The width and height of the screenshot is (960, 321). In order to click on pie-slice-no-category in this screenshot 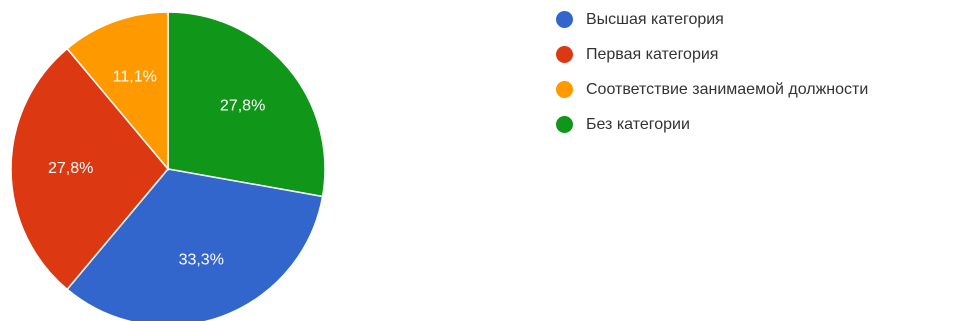, I will do `click(246, 104)`.